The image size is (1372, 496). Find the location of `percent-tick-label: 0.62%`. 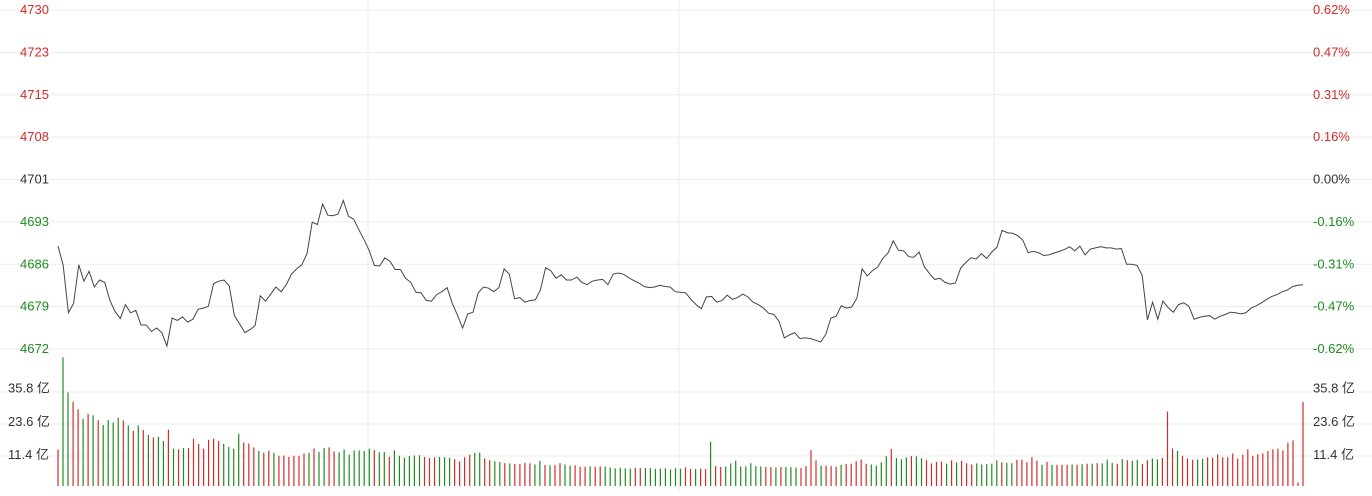

percent-tick-label: 0.62% is located at coordinates (1331, 9).